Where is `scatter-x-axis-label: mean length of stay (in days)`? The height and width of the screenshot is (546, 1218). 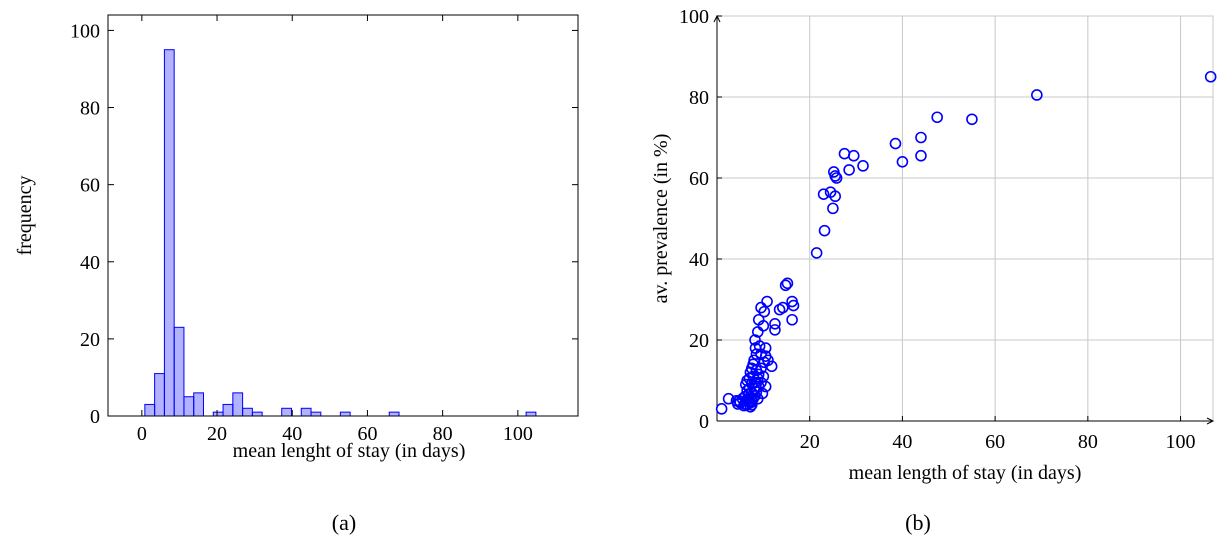 scatter-x-axis-label: mean length of stay (in days) is located at coordinates (965, 473).